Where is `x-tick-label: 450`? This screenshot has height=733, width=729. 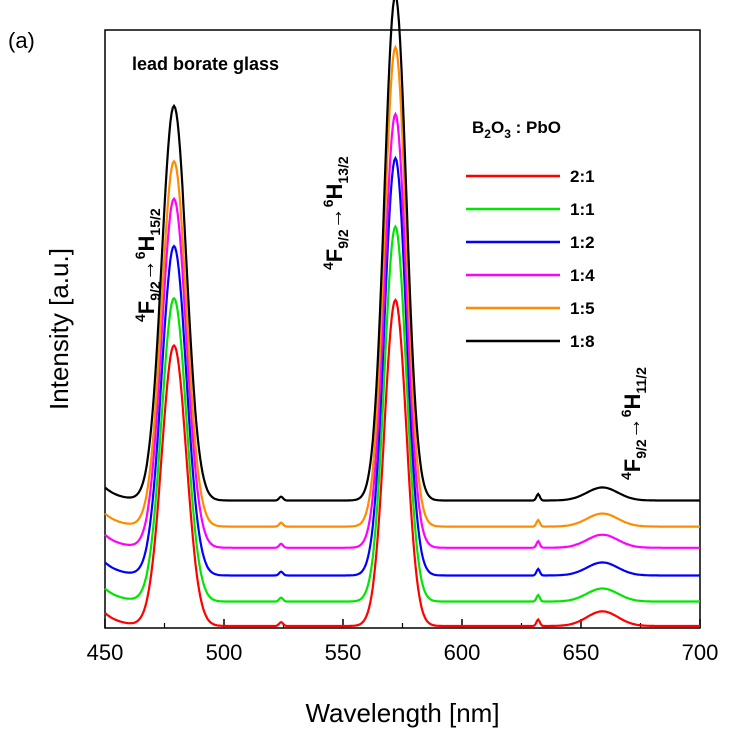
x-tick-label: 450 is located at coordinates (105, 652).